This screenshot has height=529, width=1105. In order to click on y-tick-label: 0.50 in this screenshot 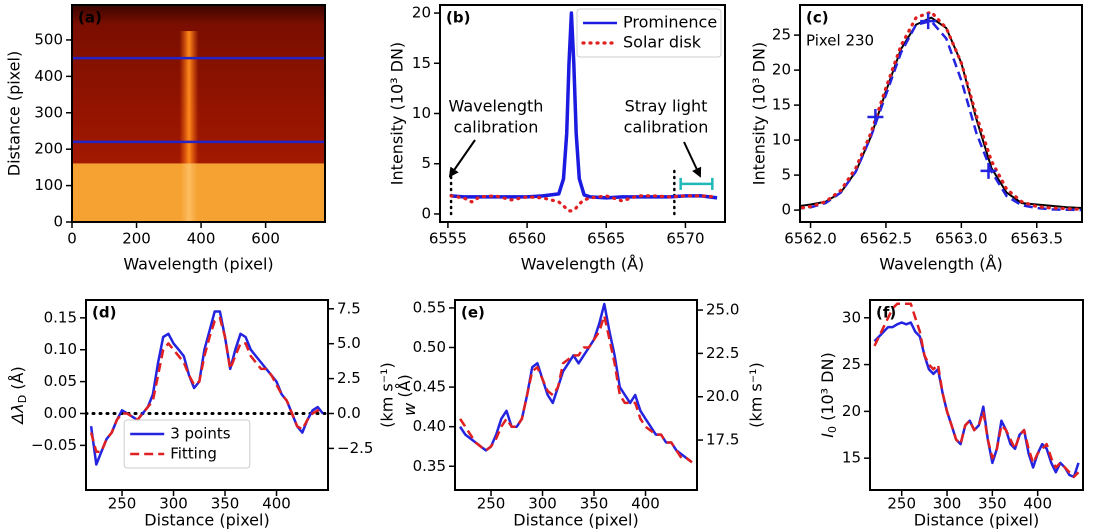, I will do `click(429, 347)`.